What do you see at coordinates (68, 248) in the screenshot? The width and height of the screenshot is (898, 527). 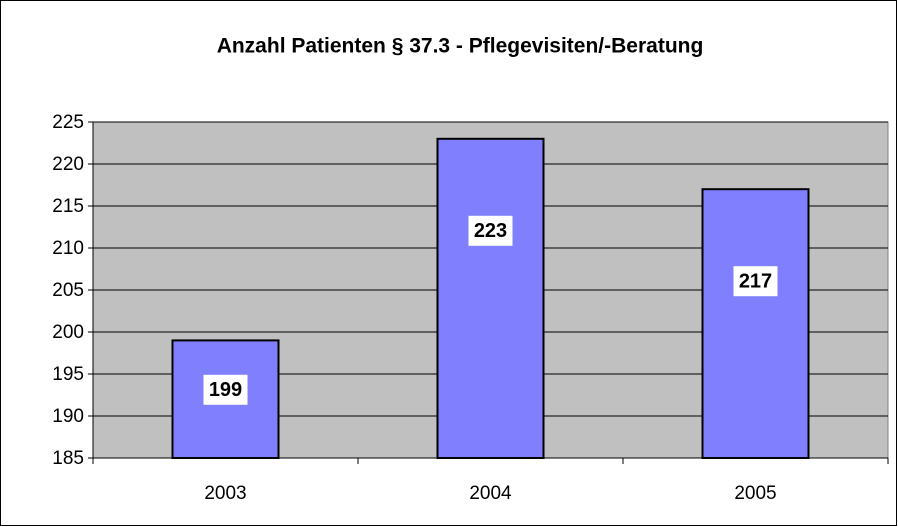 I see `y-tick-label: 210` at bounding box center [68, 248].